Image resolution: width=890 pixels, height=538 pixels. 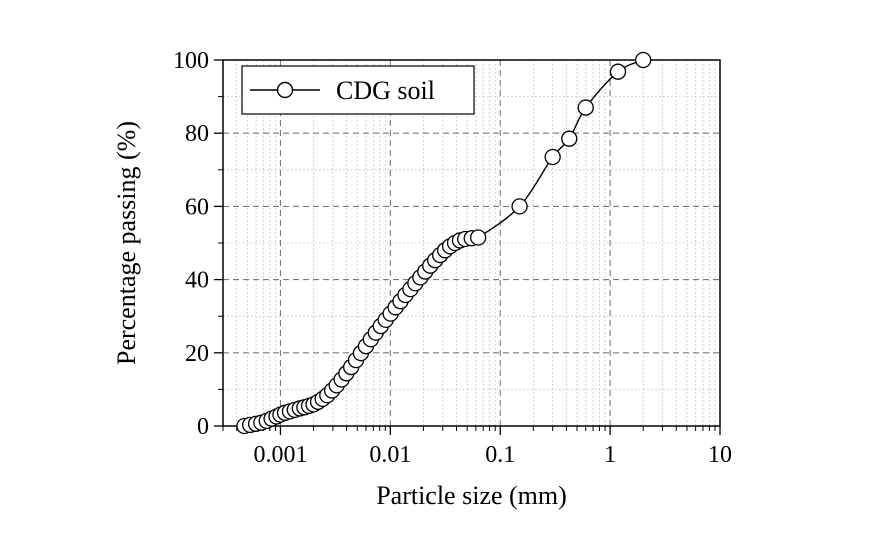 What do you see at coordinates (203, 427) in the screenshot?
I see `y-tick-label: 0` at bounding box center [203, 427].